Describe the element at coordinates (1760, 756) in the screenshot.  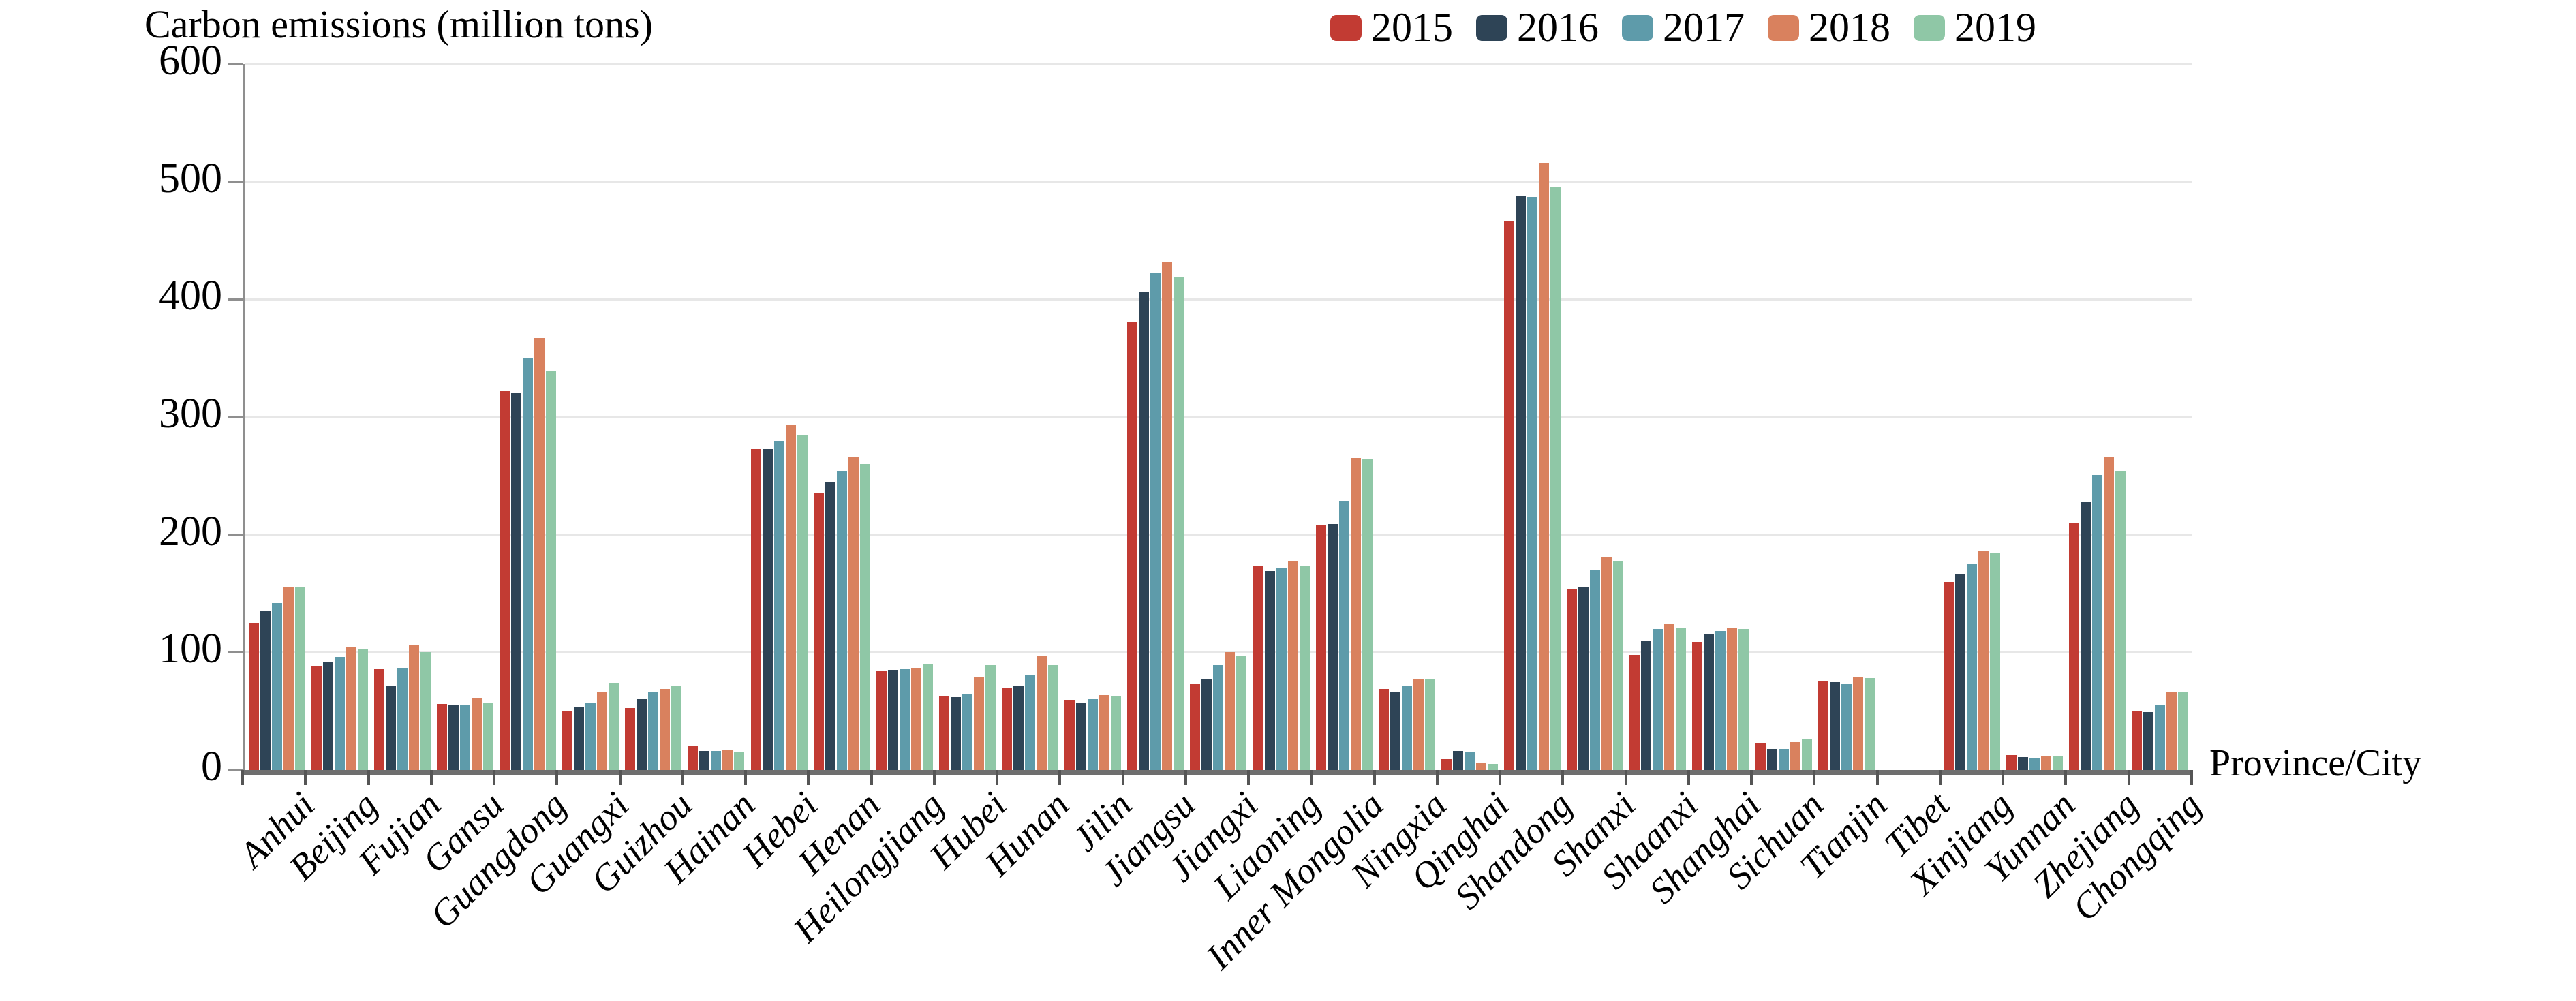
I see `bar-Sichuan-2015` at that location.